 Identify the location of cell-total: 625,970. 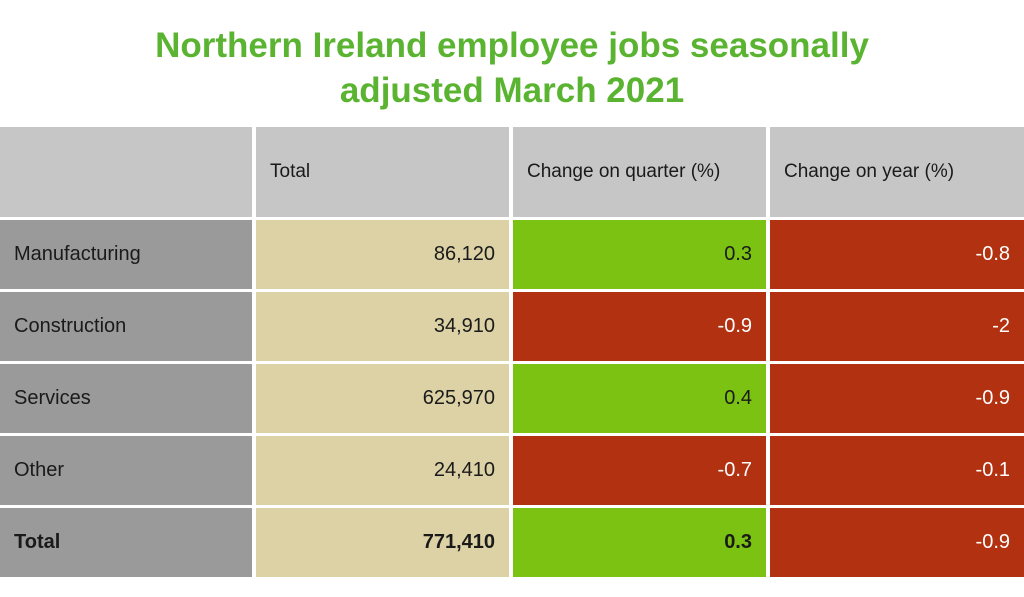
(382, 398).